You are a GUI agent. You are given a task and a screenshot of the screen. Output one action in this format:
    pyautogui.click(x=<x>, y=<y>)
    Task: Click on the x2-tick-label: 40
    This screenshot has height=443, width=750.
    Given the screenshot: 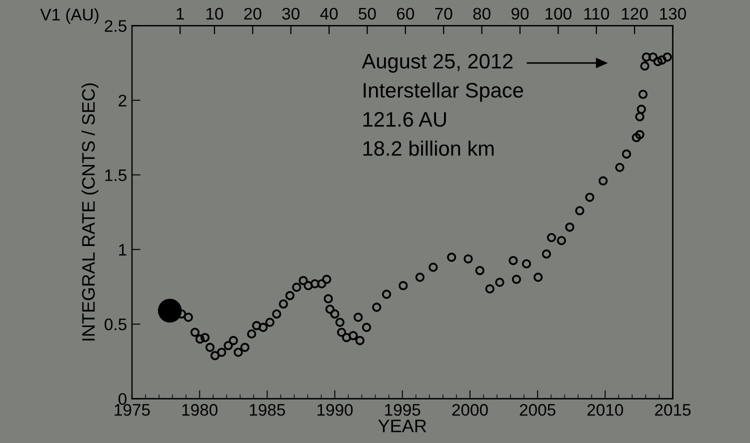 What is the action you would take?
    pyautogui.click(x=329, y=14)
    